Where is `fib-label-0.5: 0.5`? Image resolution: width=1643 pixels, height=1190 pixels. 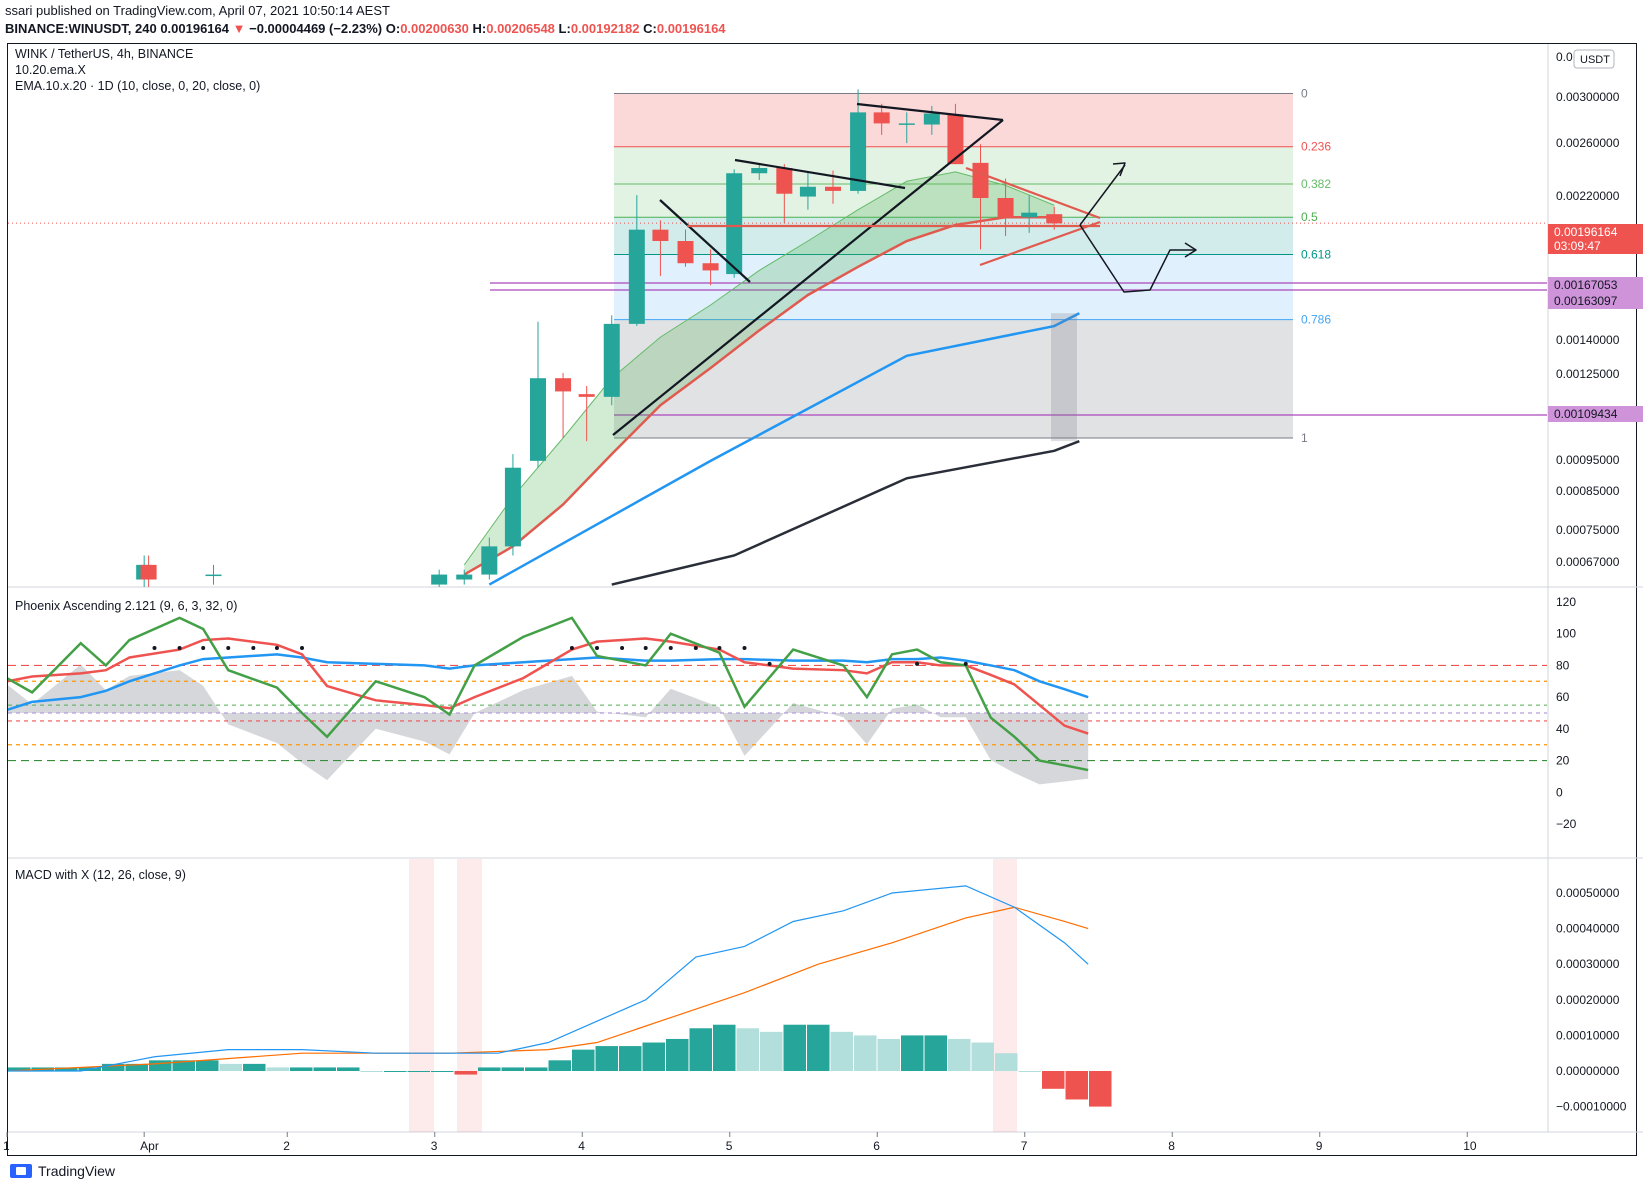 fib-label-0.5: 0.5 is located at coordinates (1309, 217).